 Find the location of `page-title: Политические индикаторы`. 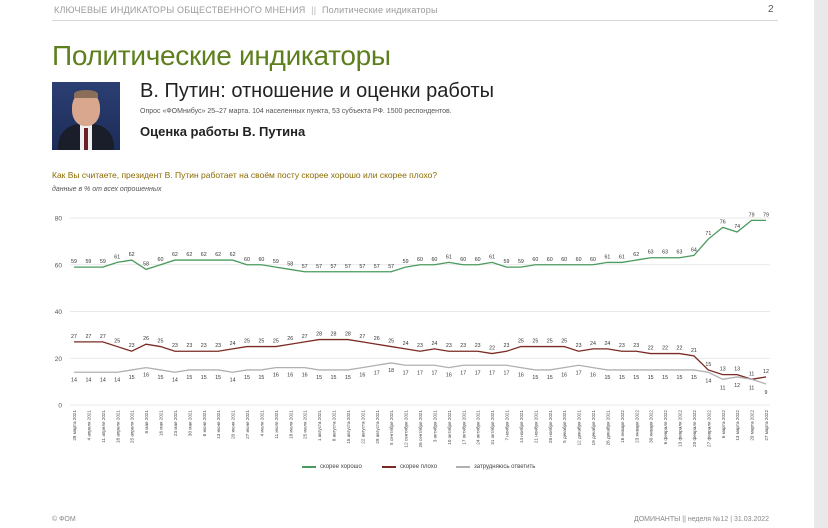

page-title: Политические индикаторы is located at coordinates (221, 55).